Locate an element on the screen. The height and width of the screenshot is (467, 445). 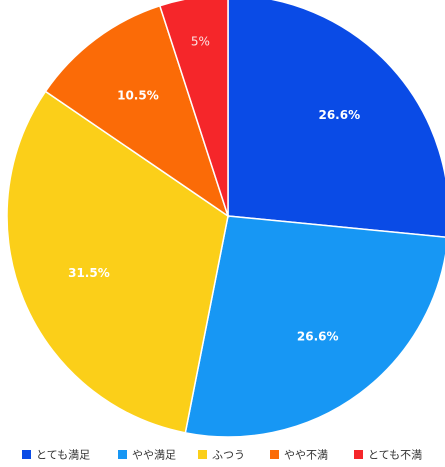
legend-swatch-very-satisfied is located at coordinates (26, 454).